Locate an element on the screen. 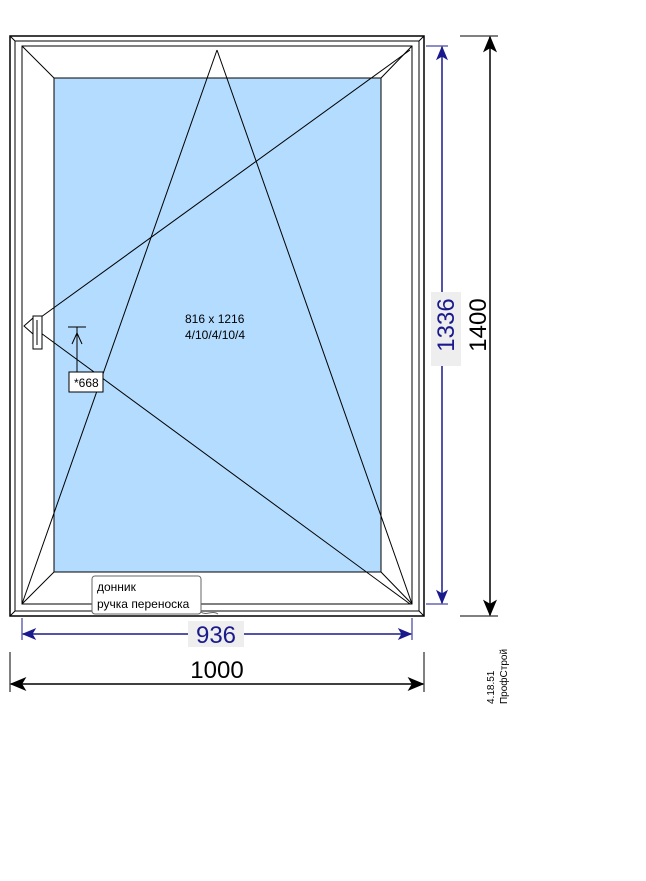 Image resolution: width=646 pixels, height=881 pixels. frame-width-dimension is located at coordinates (217, 672).